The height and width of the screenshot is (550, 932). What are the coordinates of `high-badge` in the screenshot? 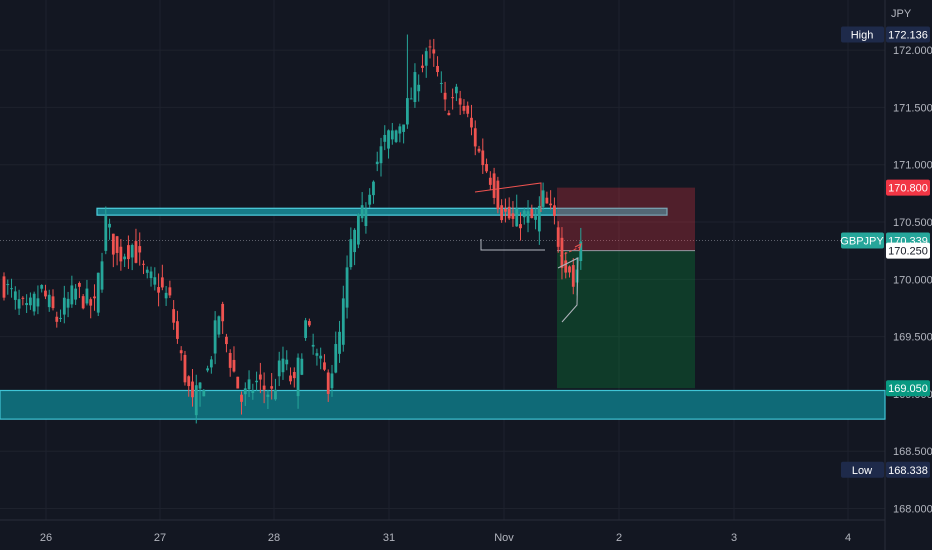 It's located at (908, 34).